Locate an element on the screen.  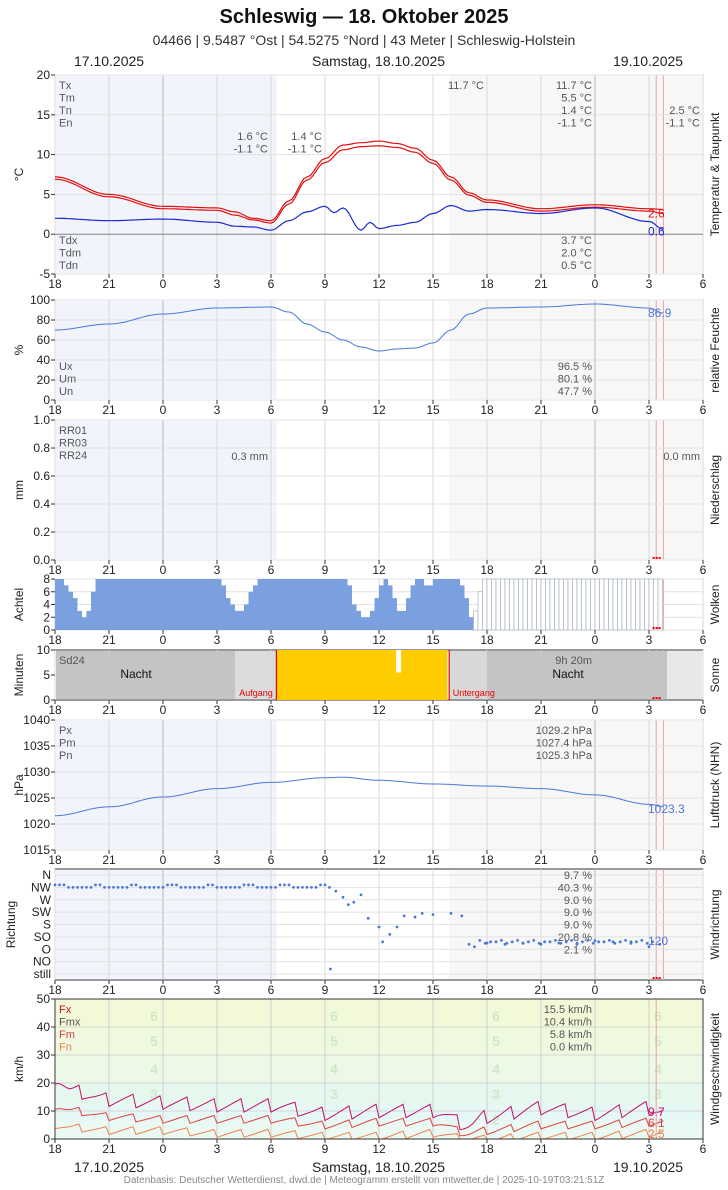
date-right: 19.10.2025 is located at coordinates (648, 61).